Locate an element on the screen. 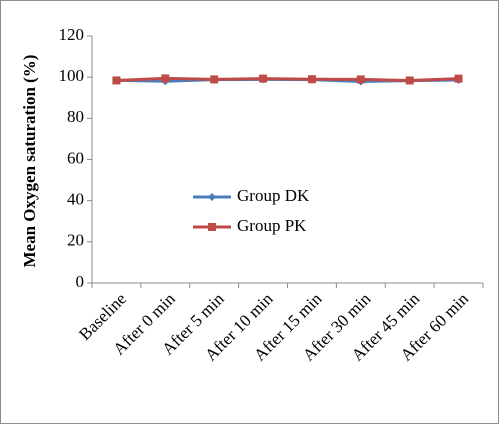 This screenshot has height=425, width=499. series-line is located at coordinates (287, 79).